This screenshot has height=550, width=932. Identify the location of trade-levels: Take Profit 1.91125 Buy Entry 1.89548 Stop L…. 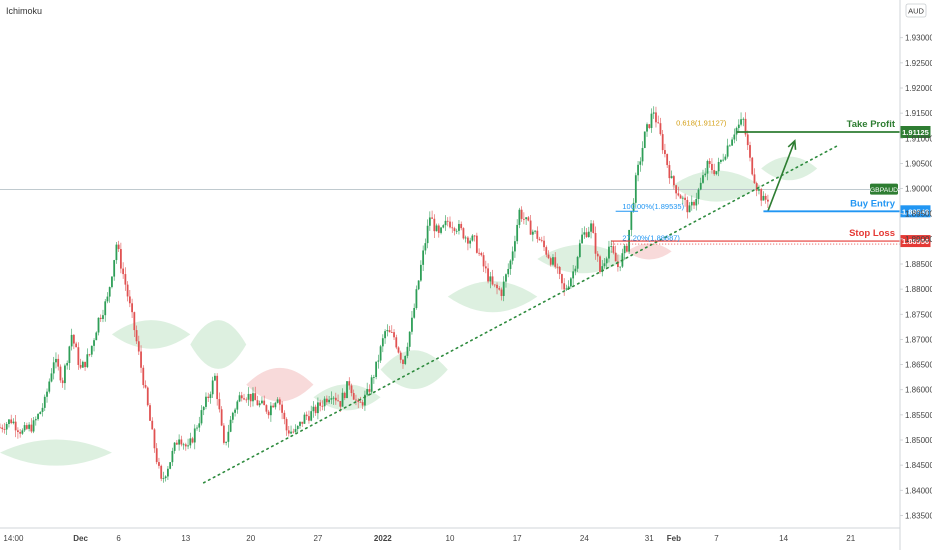
(771, 183).